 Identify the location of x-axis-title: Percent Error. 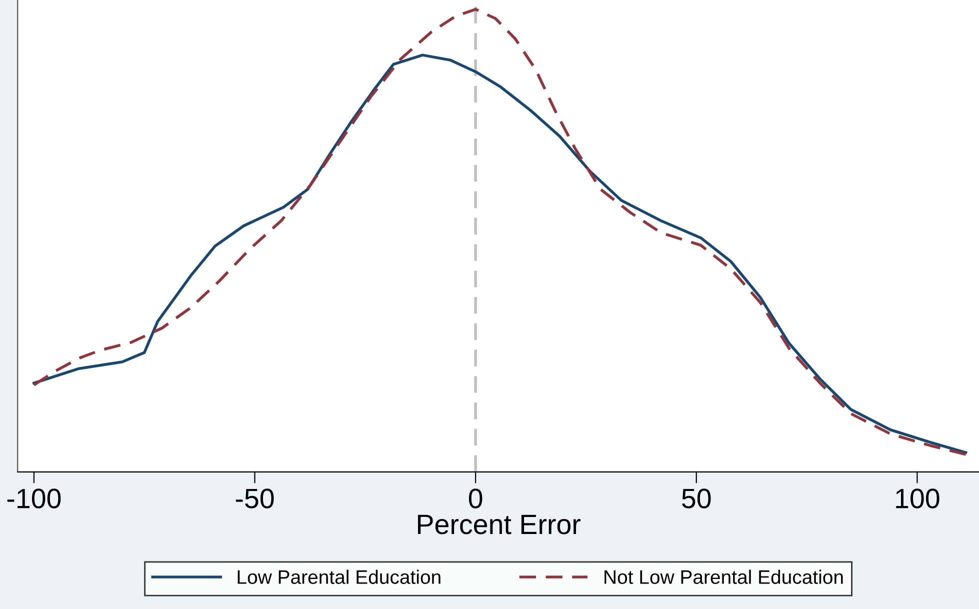
(499, 524).